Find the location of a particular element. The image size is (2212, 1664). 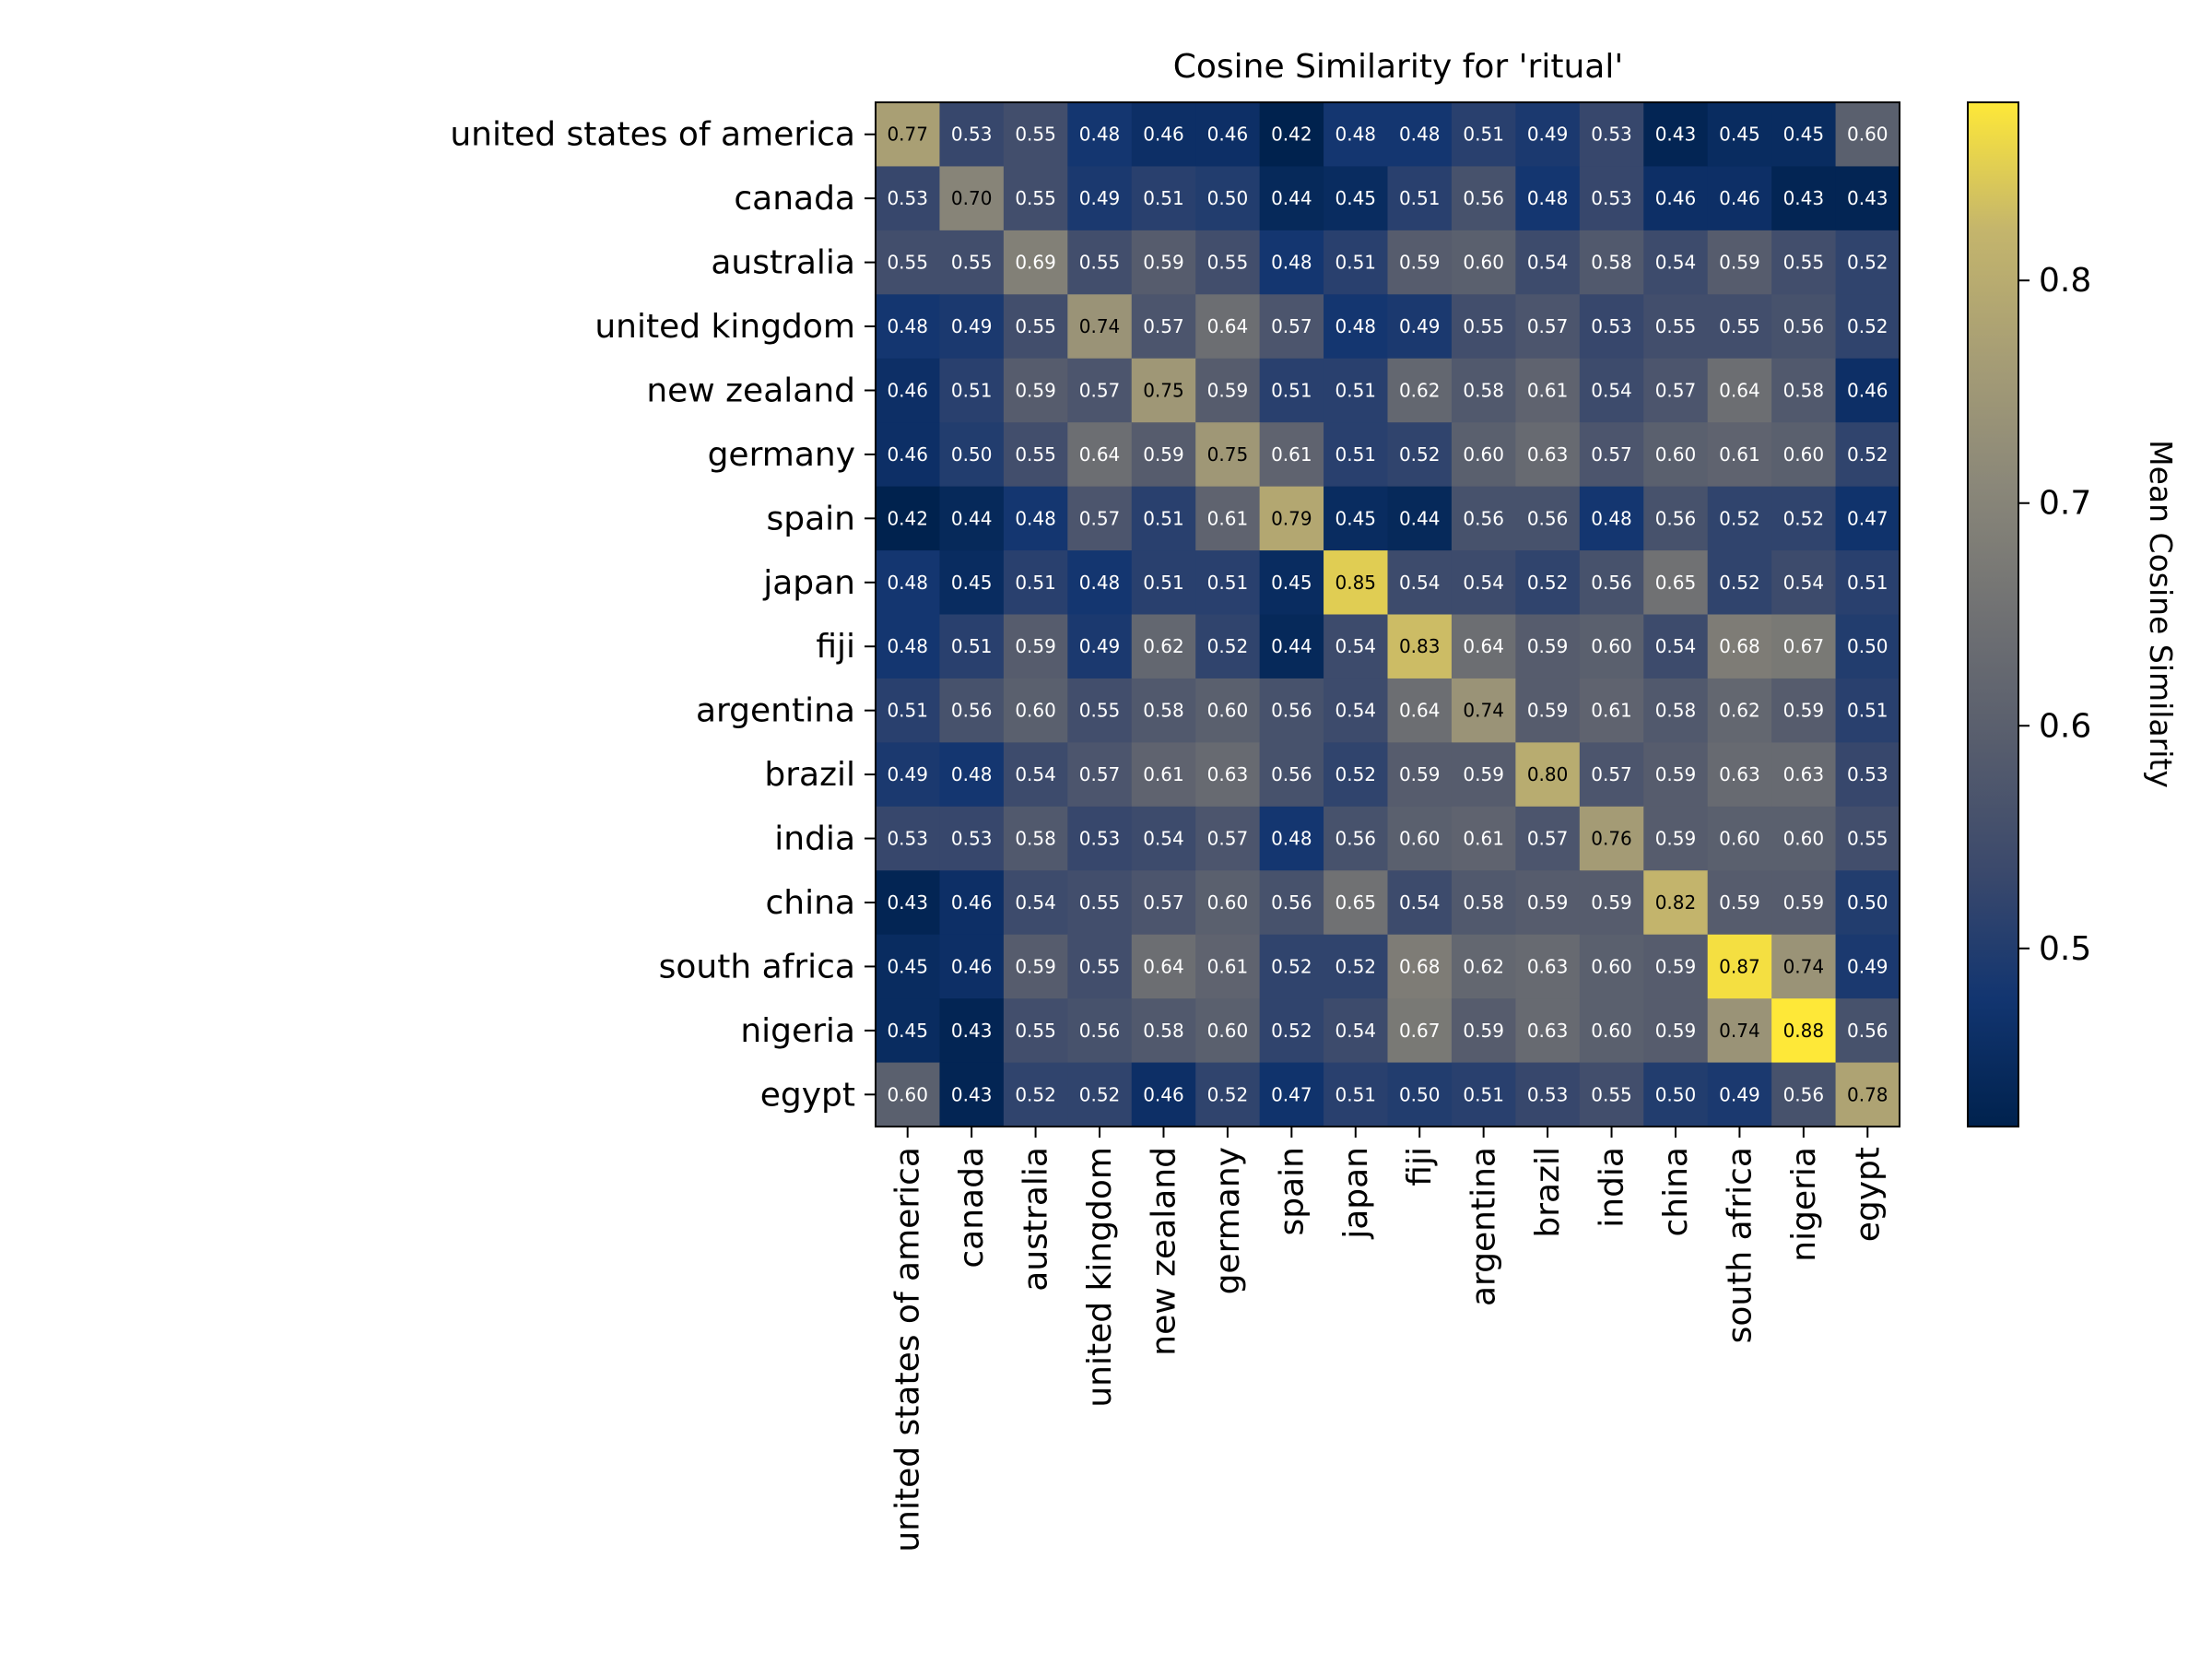

cell-value-label: 0.65 is located at coordinates (1676, 583).